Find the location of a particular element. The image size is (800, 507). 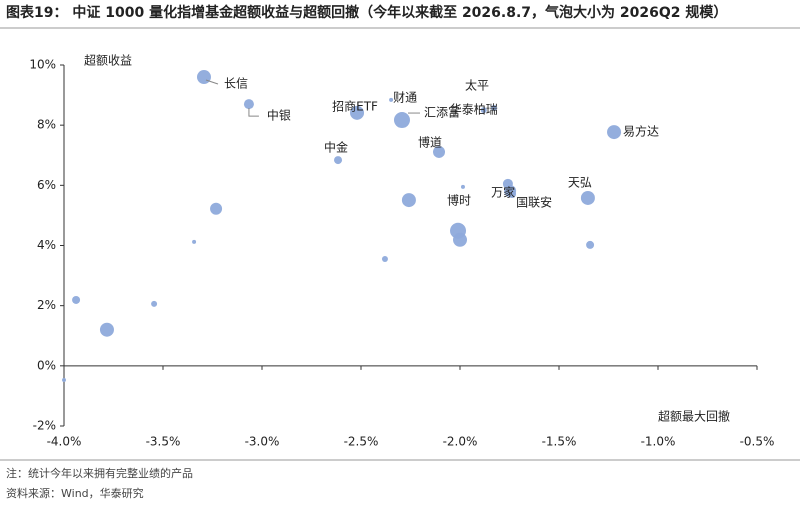

y-tick-label: -2% is located at coordinates (44, 426).